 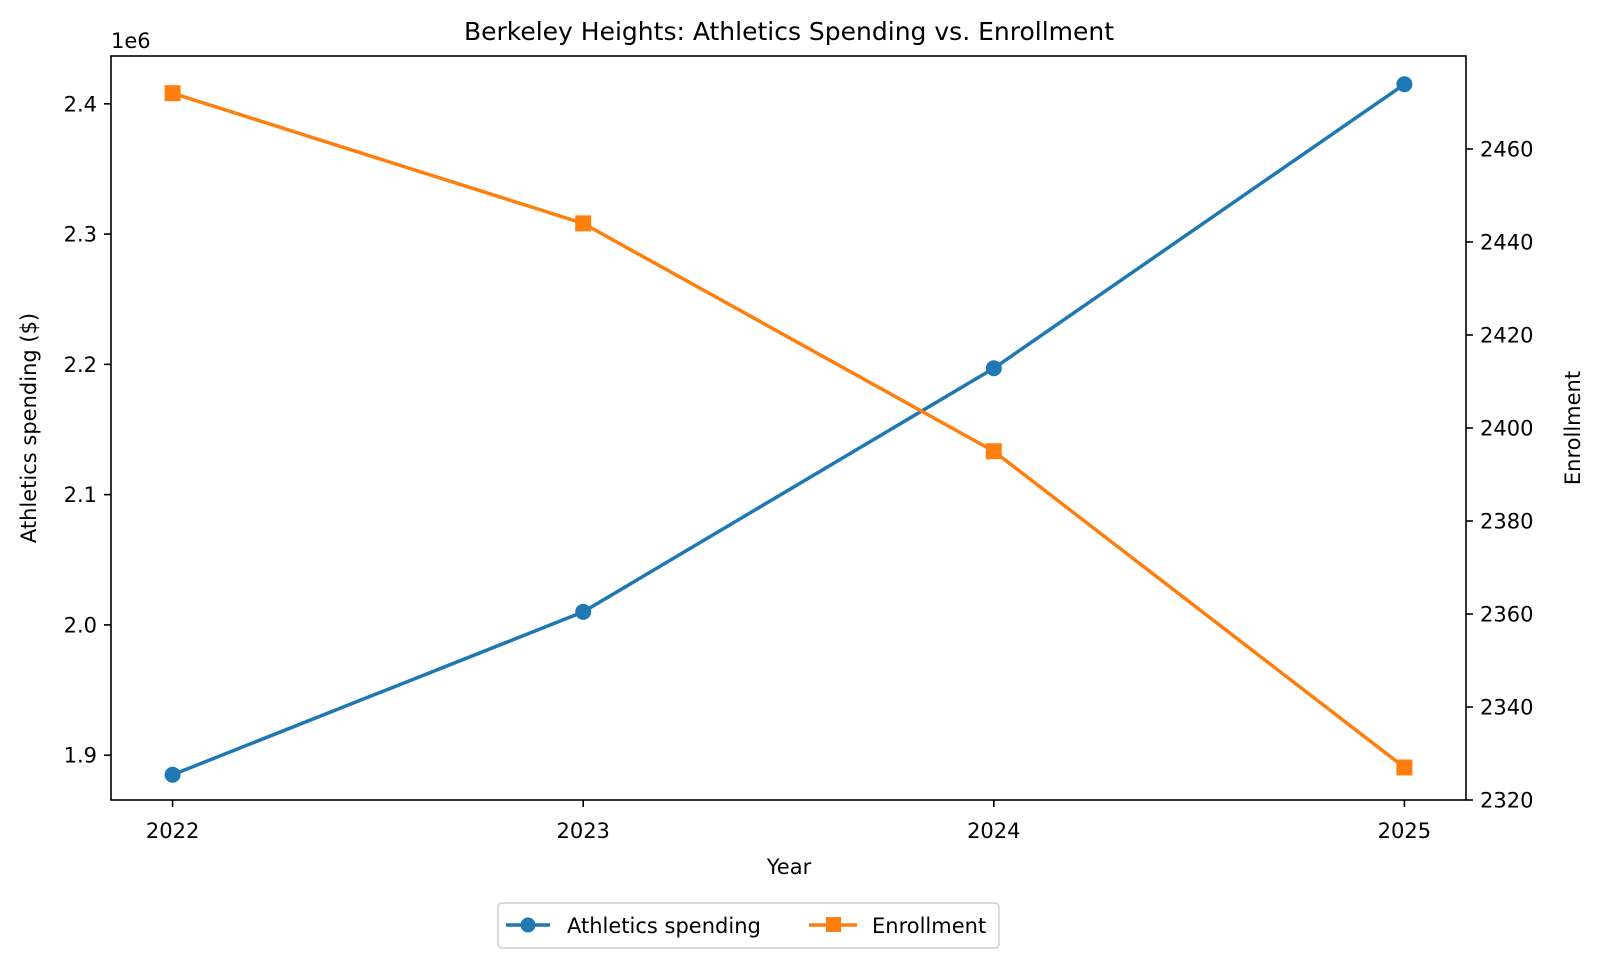 I want to click on data-point-enrollment-2023, so click(x=583, y=223).